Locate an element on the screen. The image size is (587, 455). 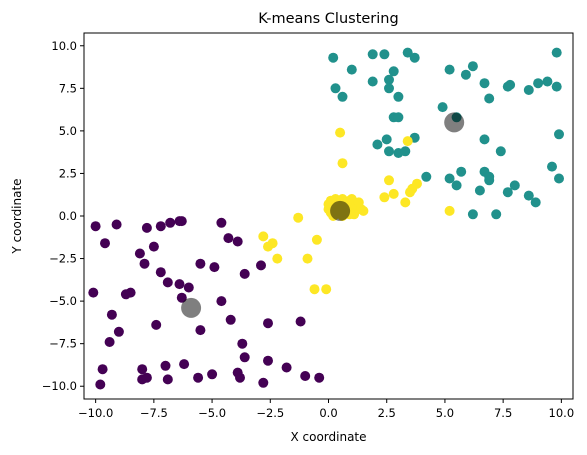
x-tick-label: −5.0 is located at coordinates (212, 413).